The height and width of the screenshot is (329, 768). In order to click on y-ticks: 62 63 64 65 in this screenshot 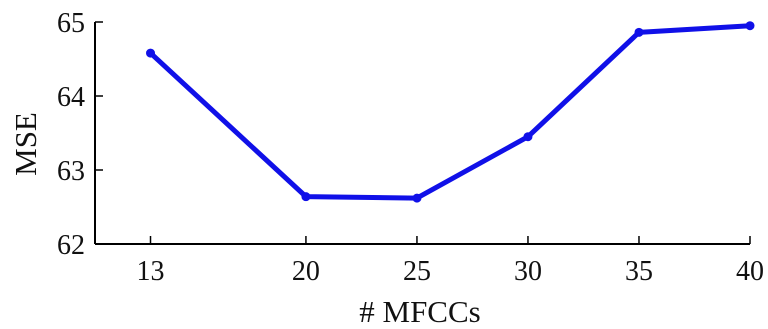, I will do `click(80, 134)`.